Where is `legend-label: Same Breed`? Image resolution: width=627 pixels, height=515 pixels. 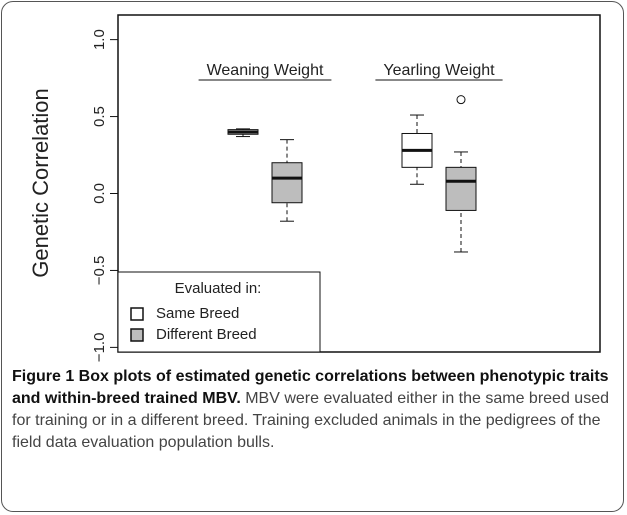
legend-label: Same Breed is located at coordinates (197, 313).